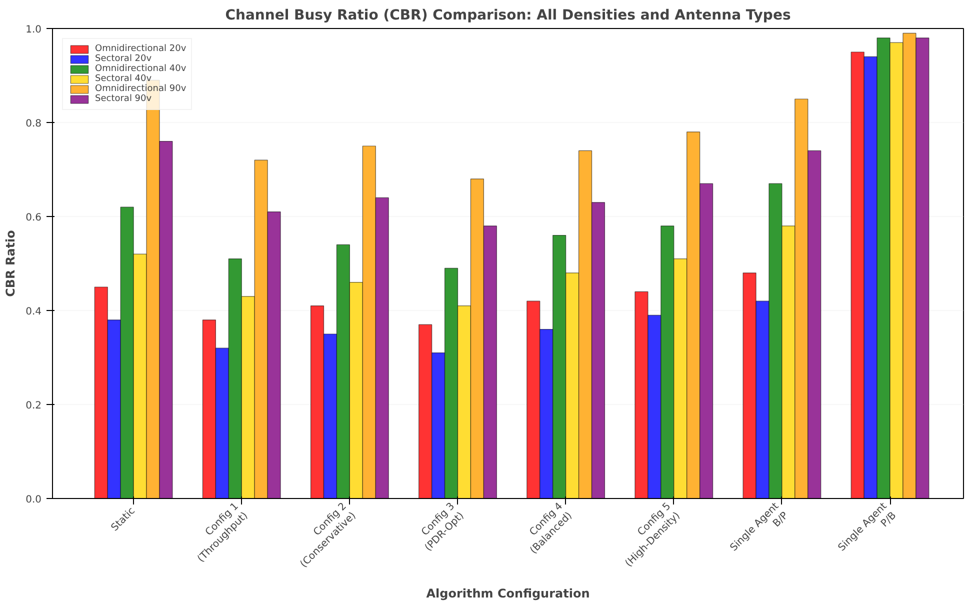 This screenshot has width=965, height=603. I want to click on y-tick-label: 1.0, so click(34, 30).